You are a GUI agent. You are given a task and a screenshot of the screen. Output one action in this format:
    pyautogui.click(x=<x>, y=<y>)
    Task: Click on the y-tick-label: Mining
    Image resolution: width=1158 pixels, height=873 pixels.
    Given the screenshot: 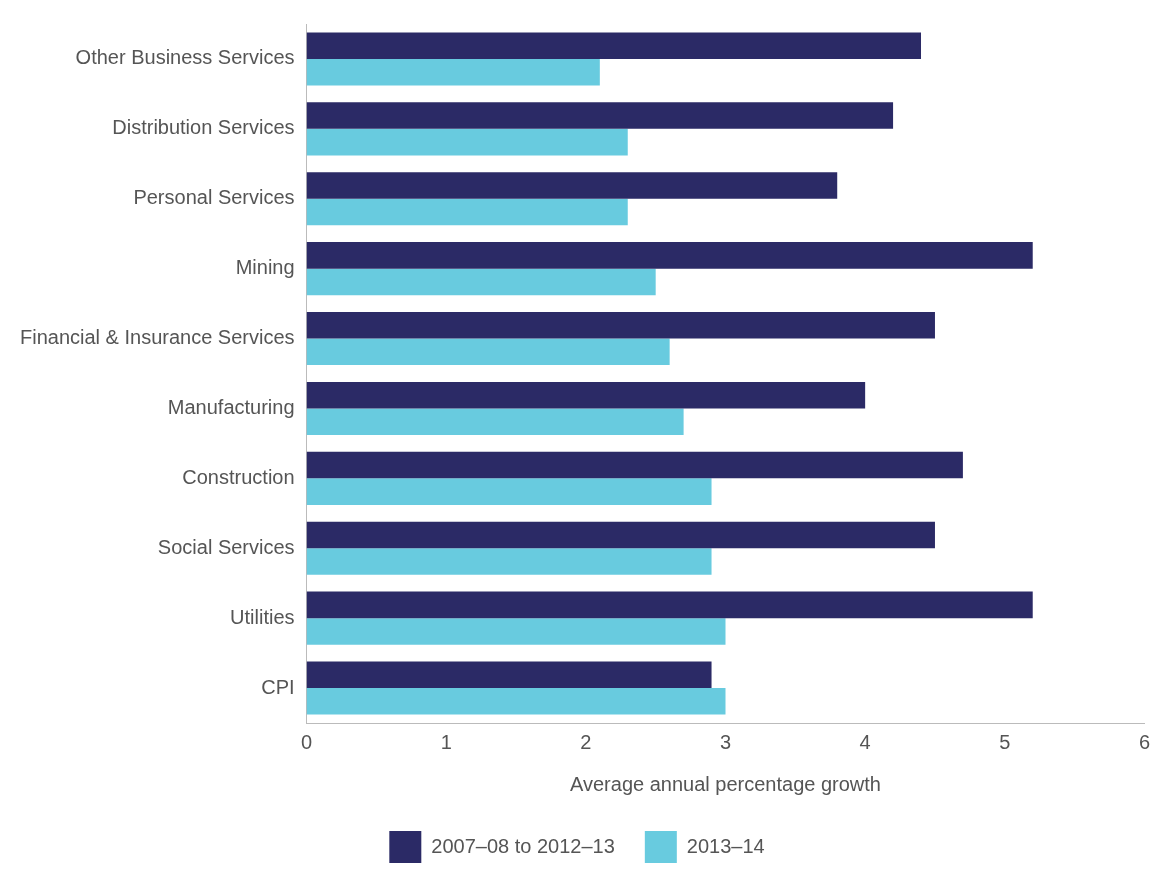 What is the action you would take?
    pyautogui.click(x=265, y=267)
    